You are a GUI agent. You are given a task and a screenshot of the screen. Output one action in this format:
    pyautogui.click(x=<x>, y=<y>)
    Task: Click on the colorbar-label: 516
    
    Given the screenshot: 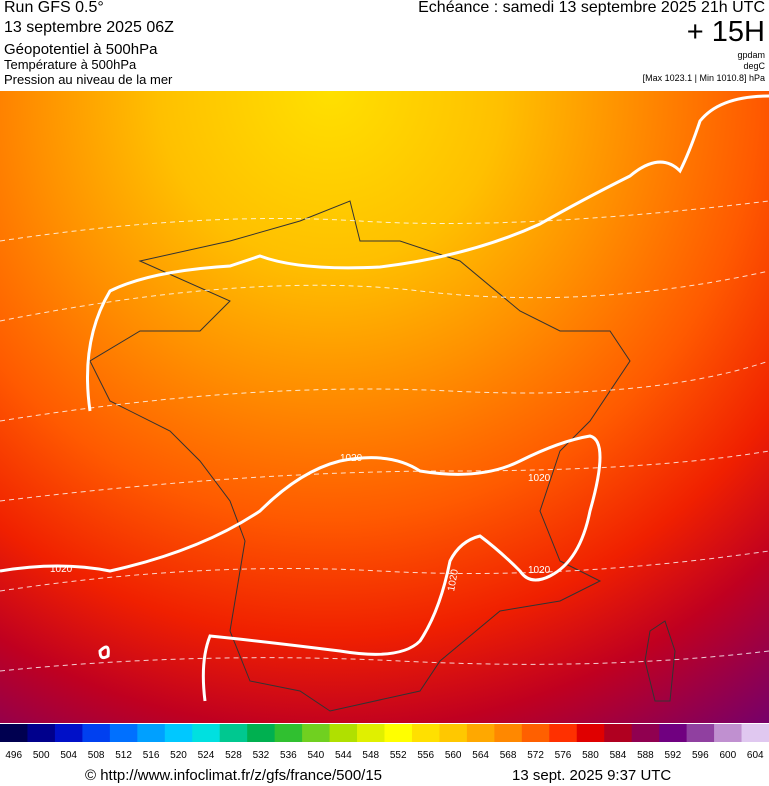 What is the action you would take?
    pyautogui.click(x=151, y=755)
    